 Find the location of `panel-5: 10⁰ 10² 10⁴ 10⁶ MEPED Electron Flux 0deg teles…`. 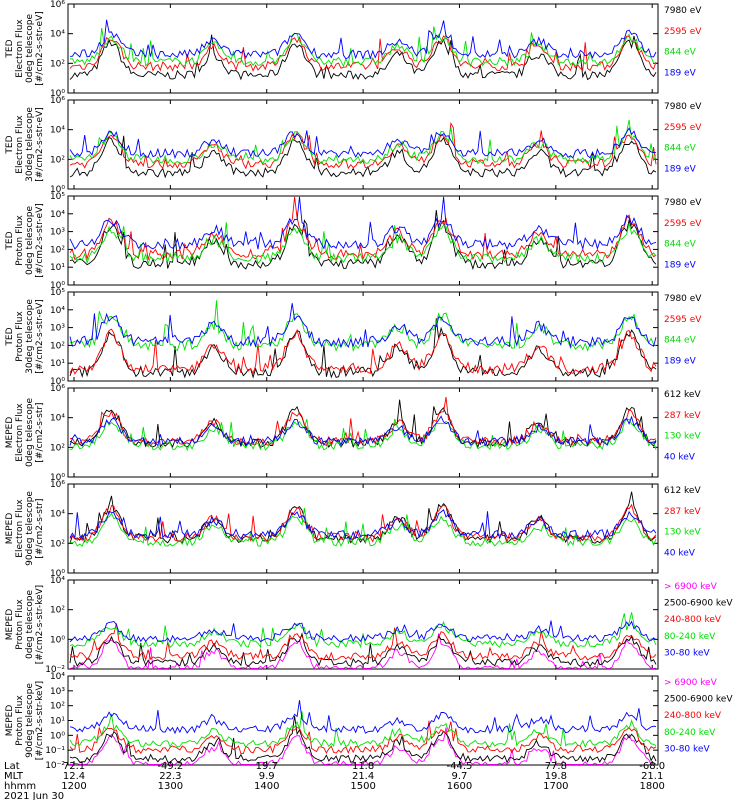

panel-5: 10⁰ 10² 10⁴ 10⁶ MEPED Electron Flux 0deg teles… is located at coordinates (353, 433).